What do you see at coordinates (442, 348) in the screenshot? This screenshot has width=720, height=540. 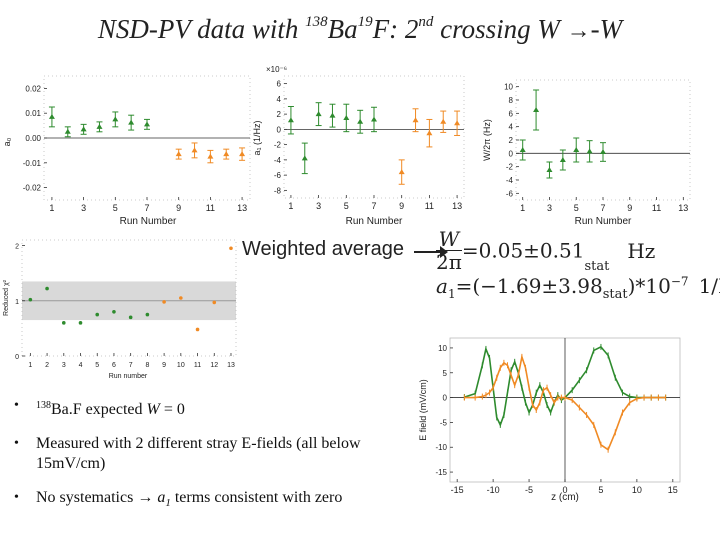 I see `y-tick-label: 10` at bounding box center [442, 348].